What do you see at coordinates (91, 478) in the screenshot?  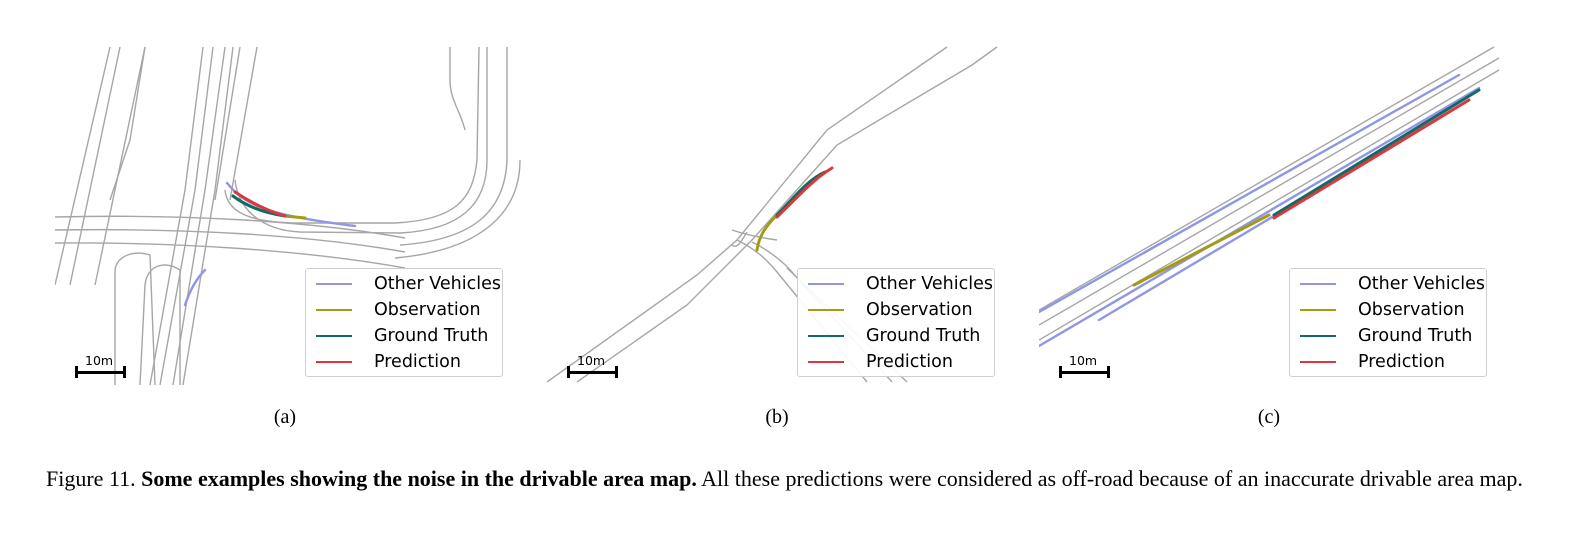 I see `caption-label: Figure 11.` at bounding box center [91, 478].